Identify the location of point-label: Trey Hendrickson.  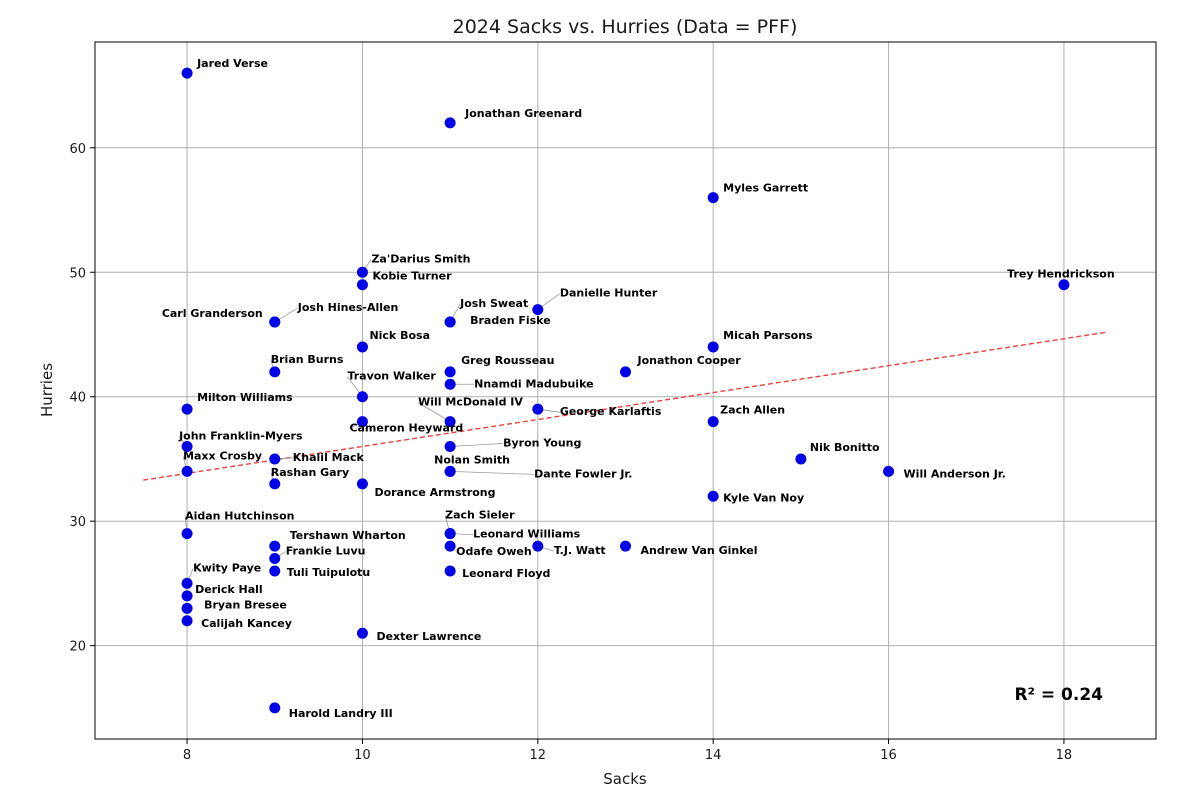
(1061, 274).